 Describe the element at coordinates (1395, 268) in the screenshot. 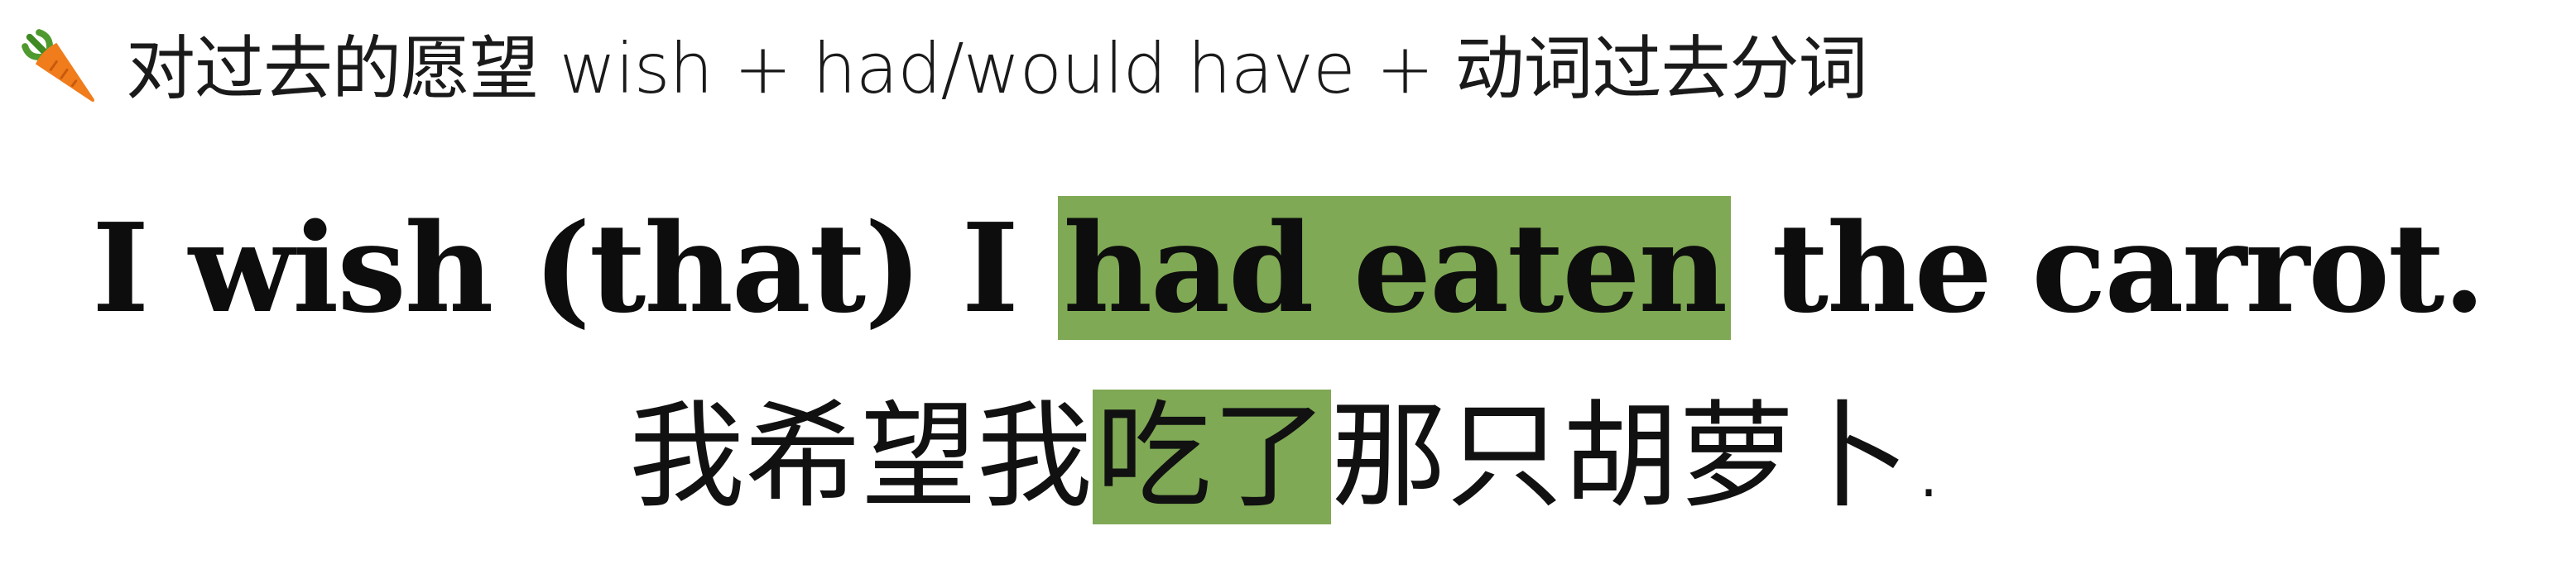

I see `english-highlighted-verb: had eaten` at that location.